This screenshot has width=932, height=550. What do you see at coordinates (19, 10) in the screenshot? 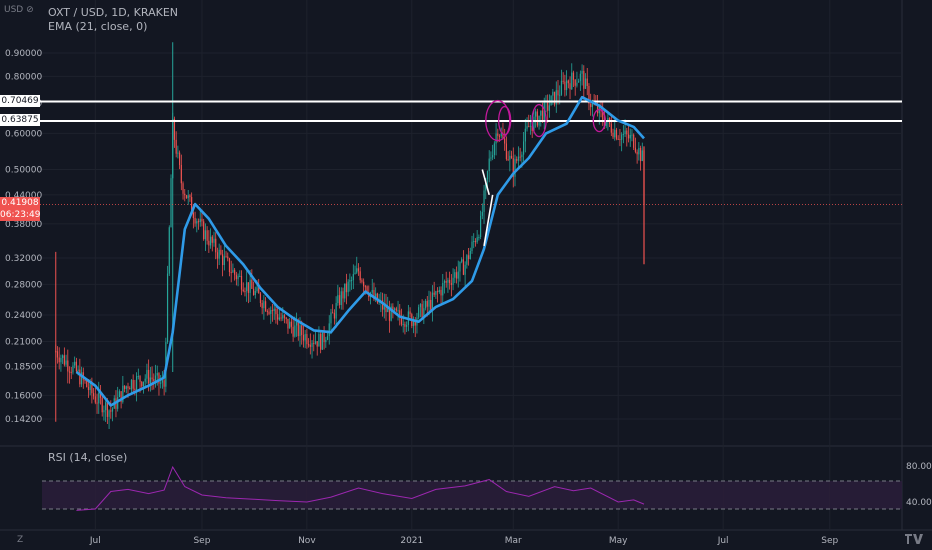
I see `currency-switcher: USD ⊘` at bounding box center [19, 10].